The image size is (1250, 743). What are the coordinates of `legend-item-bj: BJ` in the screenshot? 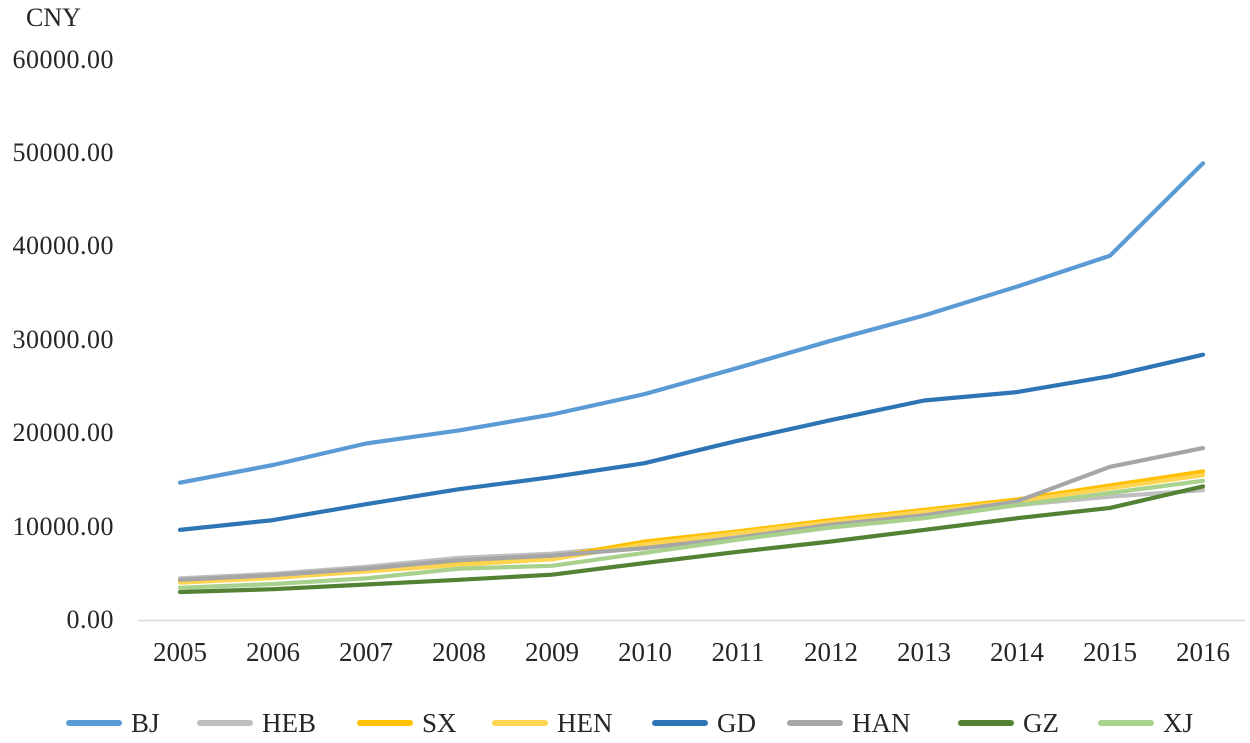 It's located at (113, 723).